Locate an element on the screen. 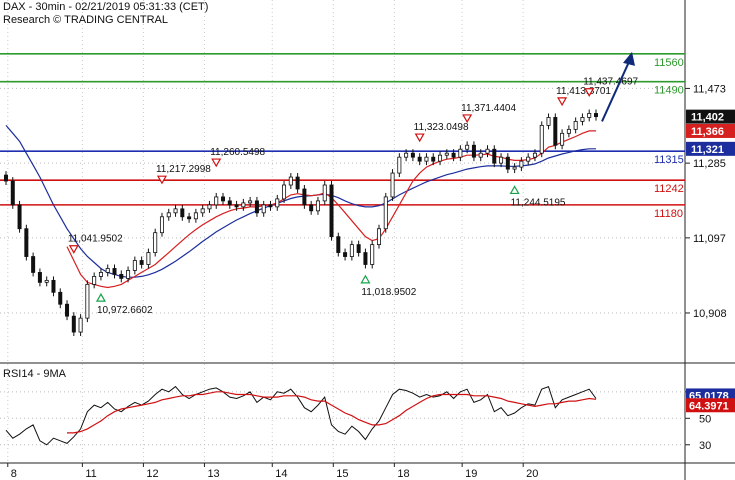 The height and width of the screenshot is (480, 735). forecast-arrow is located at coordinates (615, 91).